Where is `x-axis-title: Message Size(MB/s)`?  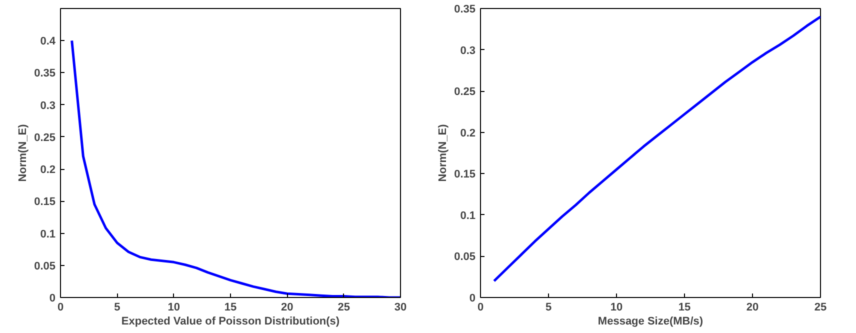
x-axis-title: Message Size(MB/s) is located at coordinates (651, 322).